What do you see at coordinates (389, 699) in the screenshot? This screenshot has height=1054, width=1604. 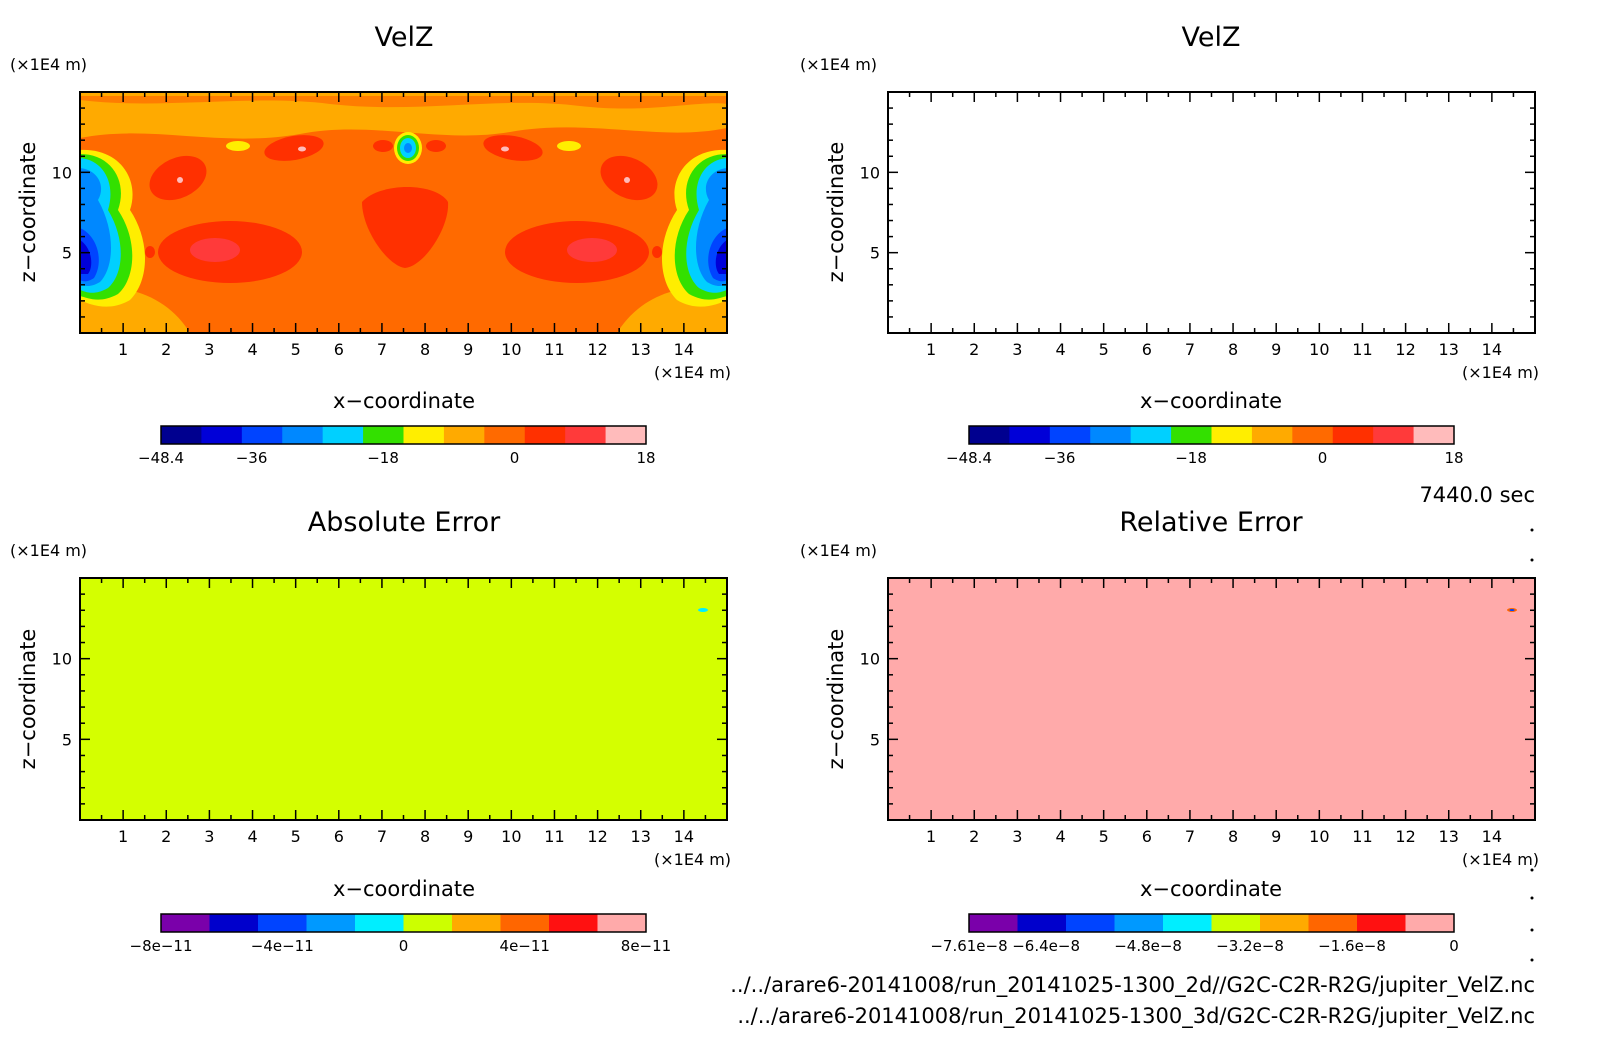 I see `y-ticks: 5 10` at bounding box center [389, 699].